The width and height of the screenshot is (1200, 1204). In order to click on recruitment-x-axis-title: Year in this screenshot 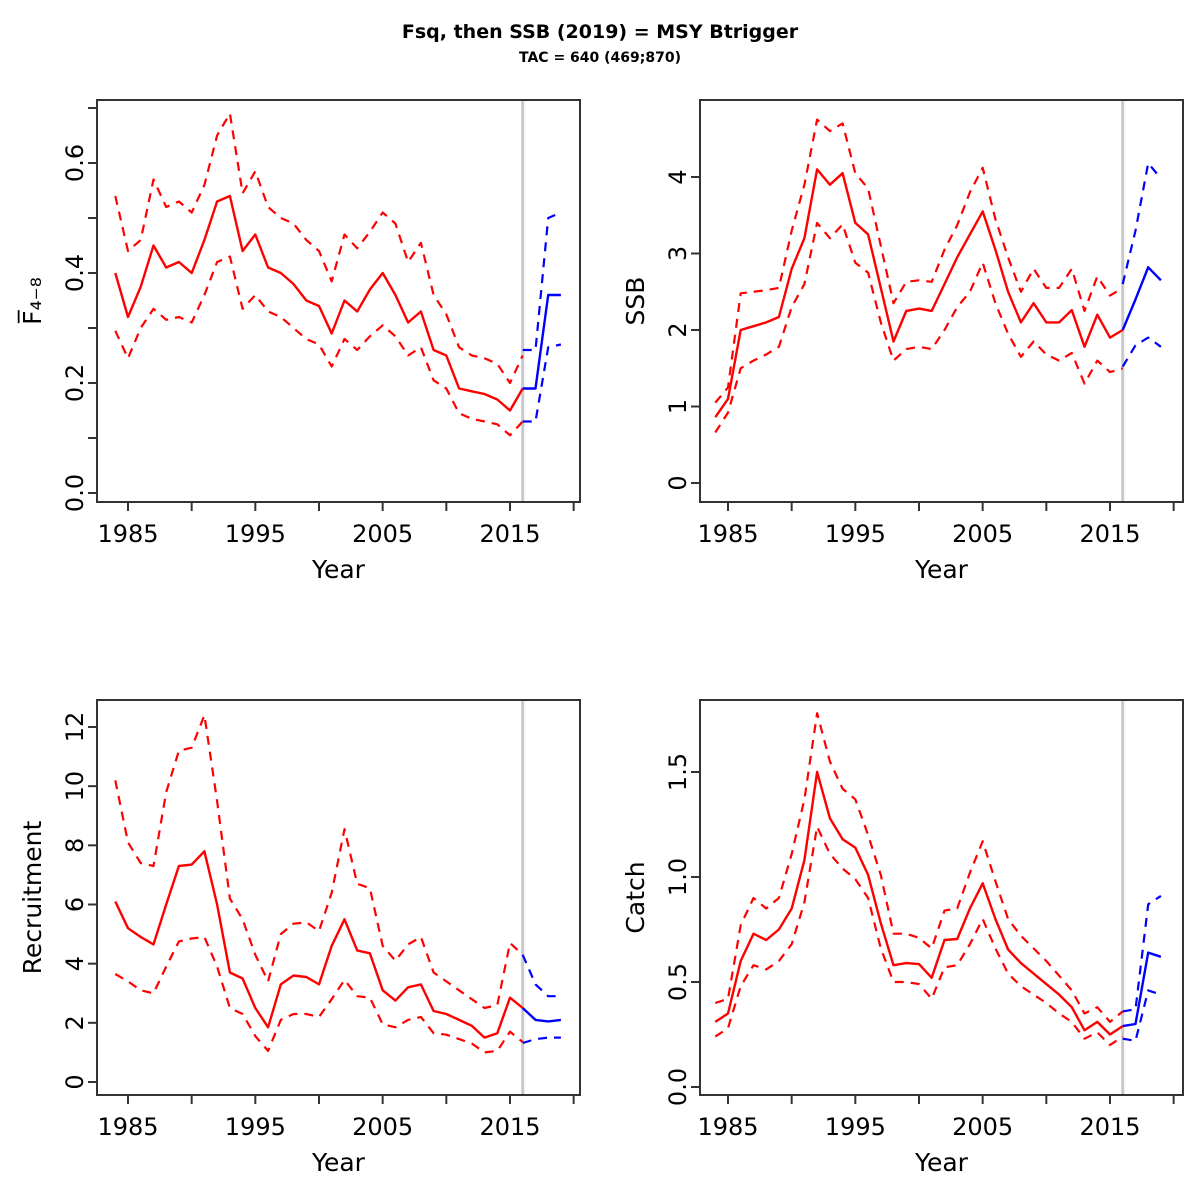, I will do `click(338, 1162)`.